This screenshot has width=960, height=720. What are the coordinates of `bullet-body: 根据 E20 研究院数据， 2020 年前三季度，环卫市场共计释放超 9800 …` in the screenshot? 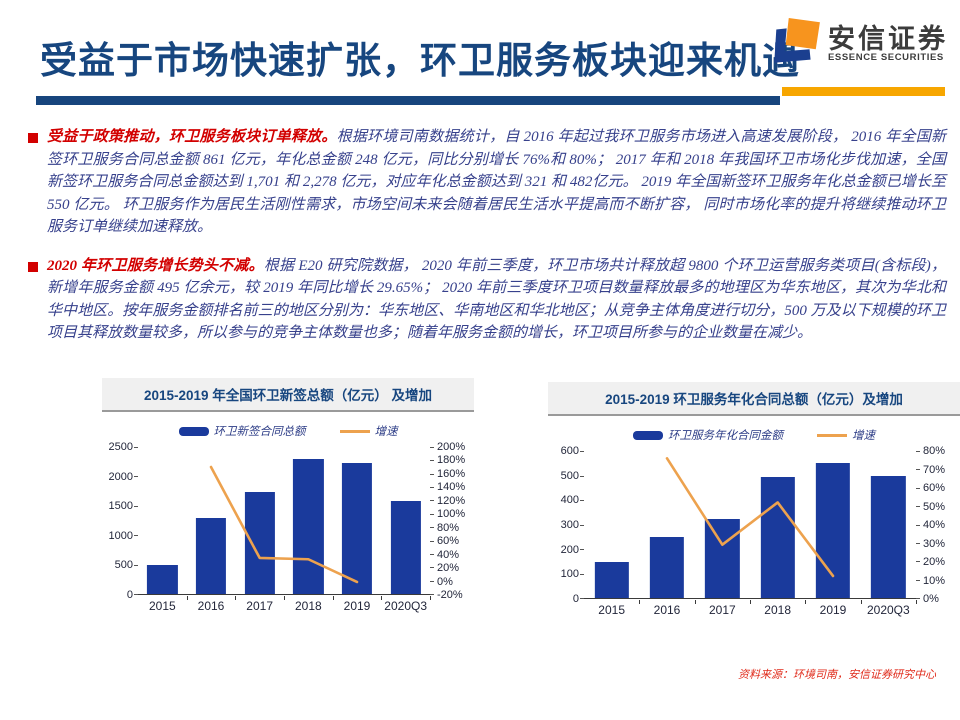 It's located at (496, 299).